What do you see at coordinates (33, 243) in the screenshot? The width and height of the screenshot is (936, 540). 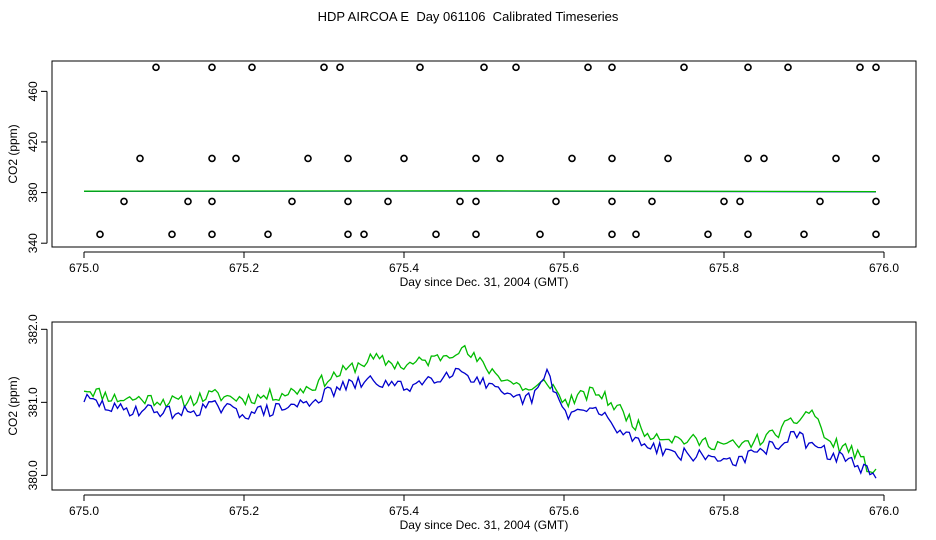 I see `panel1-y-tick-label: 340` at bounding box center [33, 243].